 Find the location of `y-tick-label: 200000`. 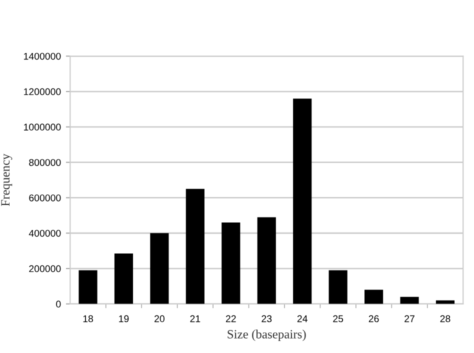

y-tick-label: 200000 is located at coordinates (45, 268).